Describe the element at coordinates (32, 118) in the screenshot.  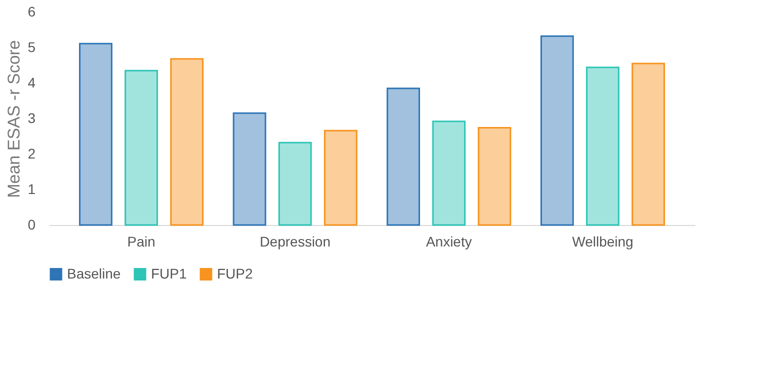
I see `y-tick-label: 3` at that location.